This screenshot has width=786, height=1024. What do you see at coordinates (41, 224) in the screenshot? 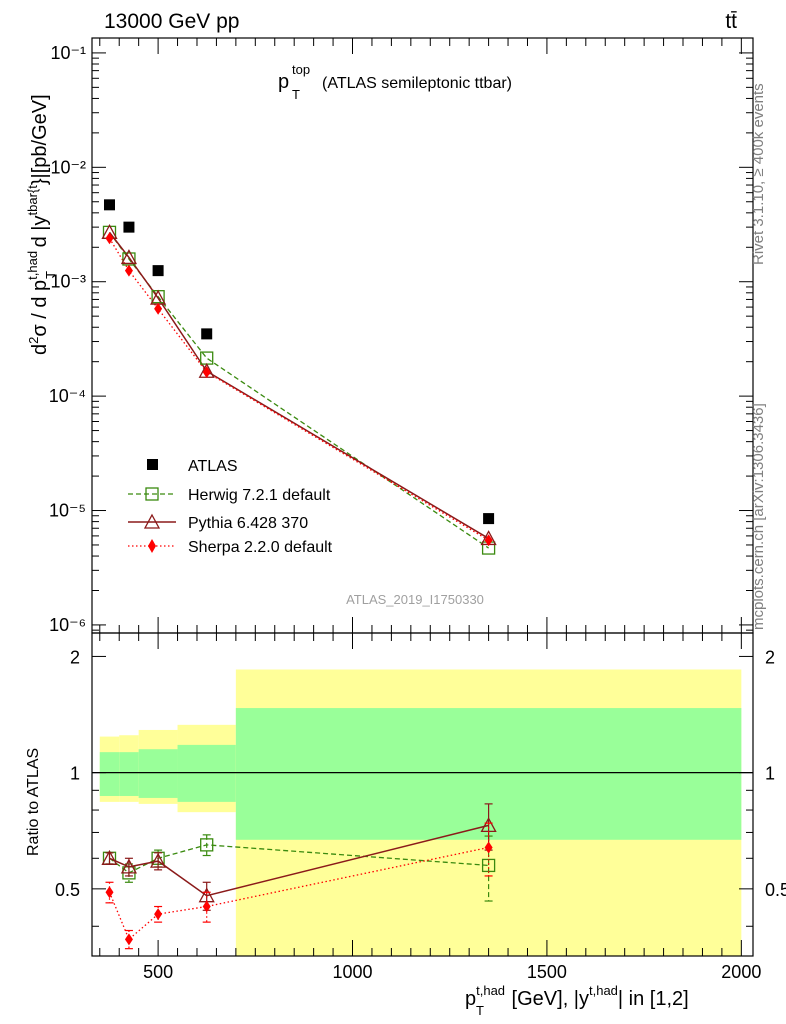
I see `y-axis-label: d2σ / d pt,had T d |ytbar{t}|[pb/GeV]` at bounding box center [41, 224].